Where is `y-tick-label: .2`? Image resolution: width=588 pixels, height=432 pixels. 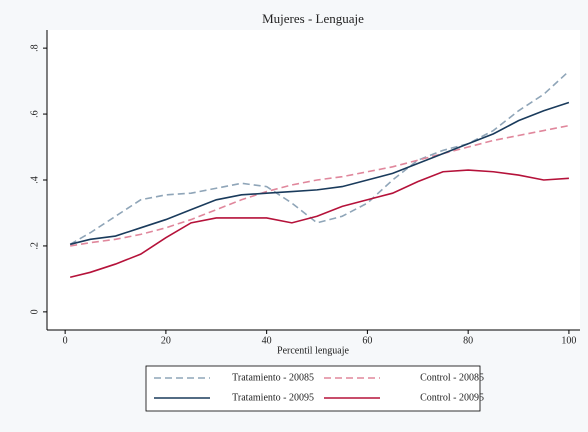
y-tick-label: .2 is located at coordinates (34, 246).